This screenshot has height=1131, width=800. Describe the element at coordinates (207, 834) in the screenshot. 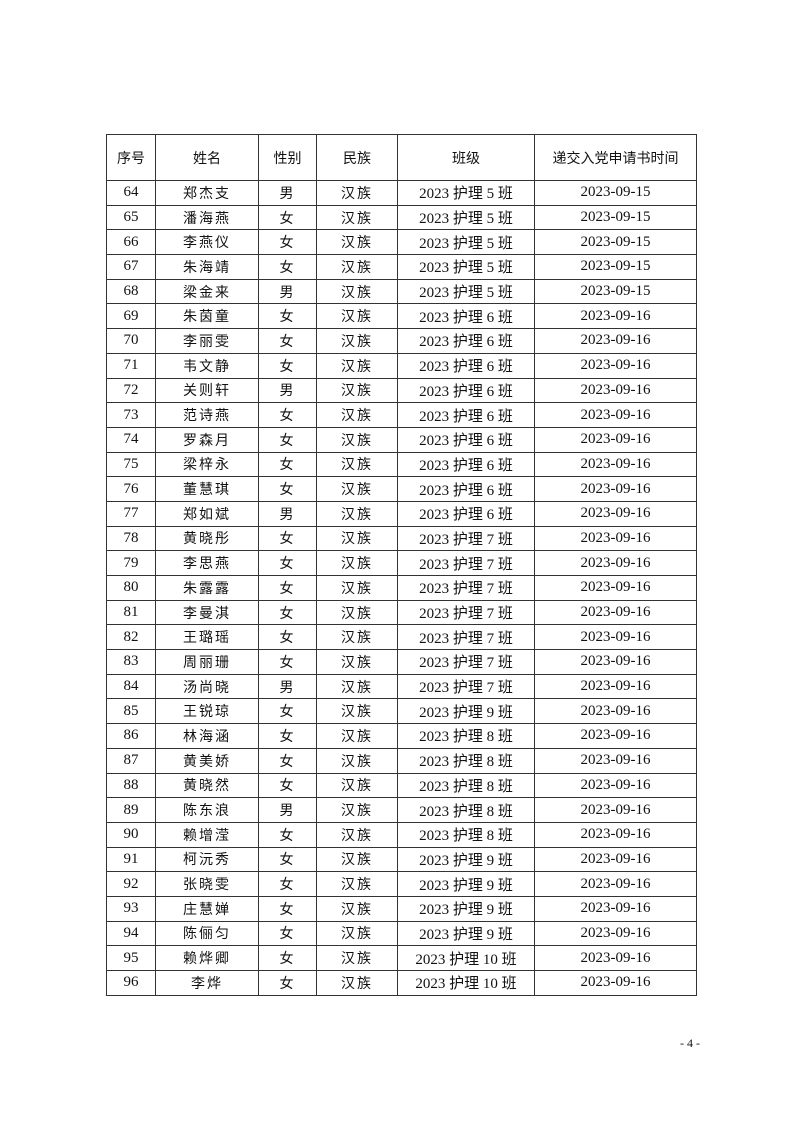

I see `cell-name: 赖增滢` at that location.